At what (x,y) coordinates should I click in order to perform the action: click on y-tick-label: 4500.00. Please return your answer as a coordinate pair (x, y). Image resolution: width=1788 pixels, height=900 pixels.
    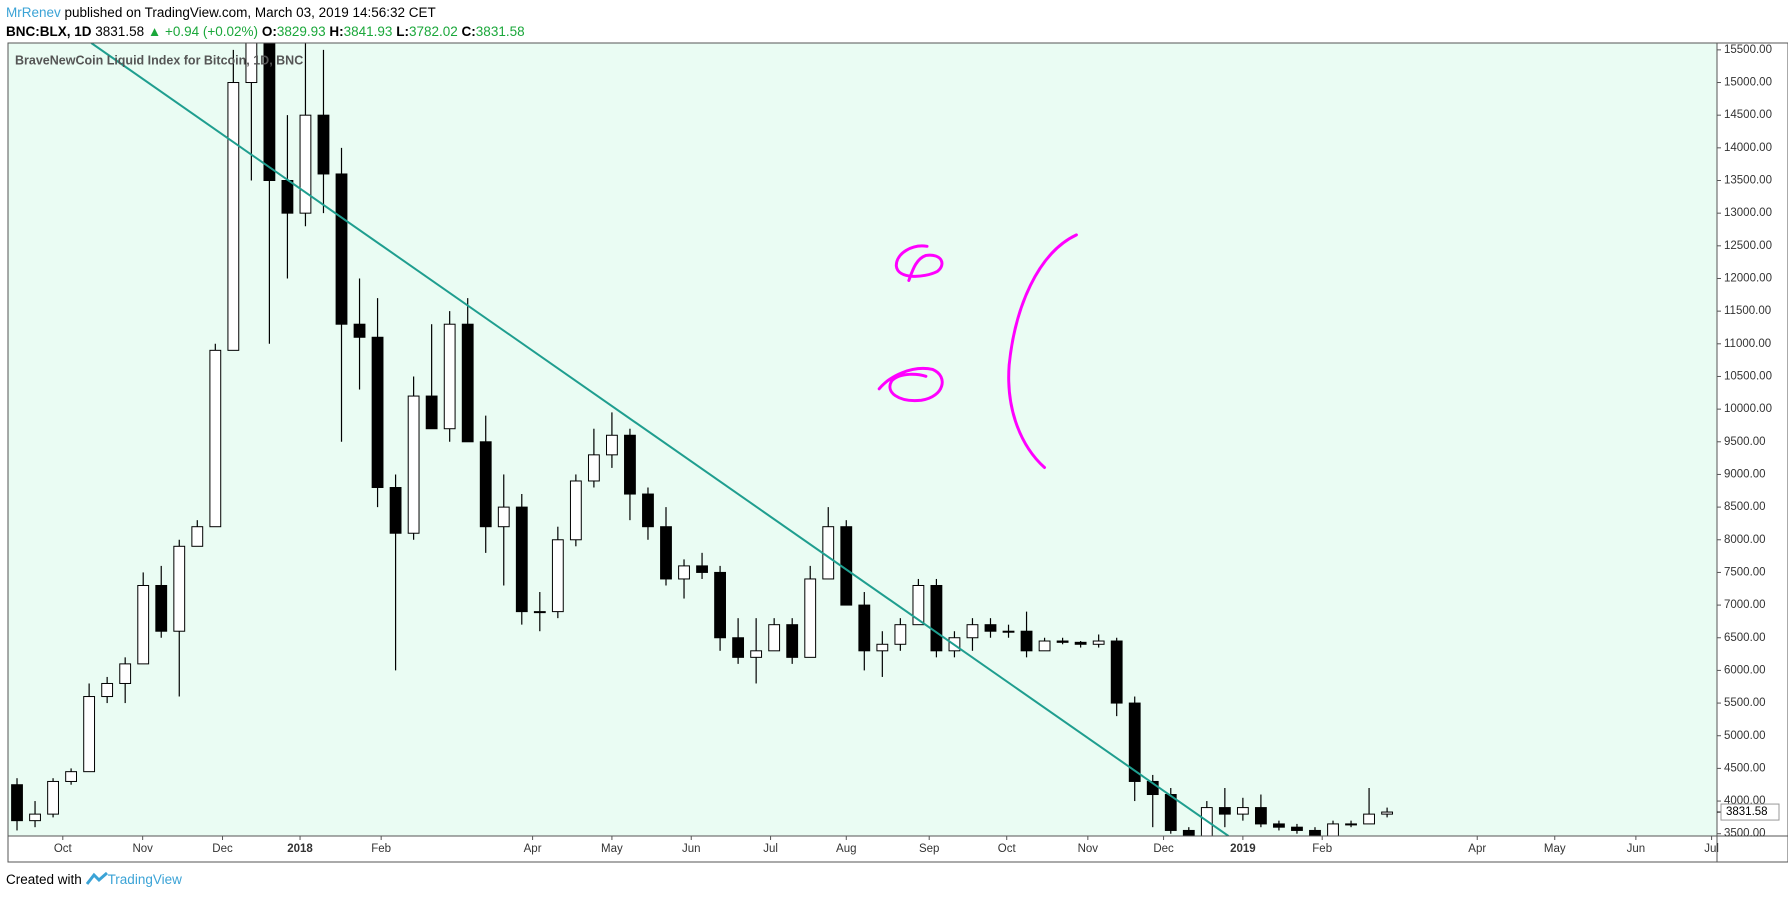
    Looking at the image, I should click on (1745, 768).